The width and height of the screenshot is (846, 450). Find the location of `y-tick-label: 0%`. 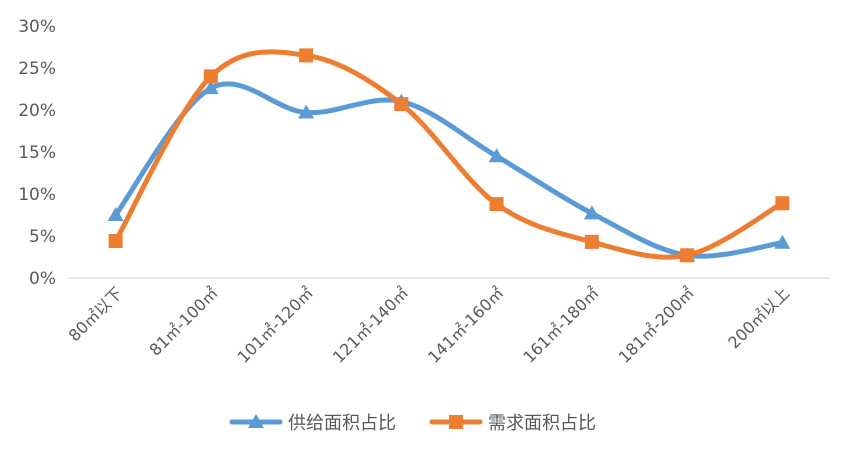

y-tick-label: 0% is located at coordinates (42, 279).